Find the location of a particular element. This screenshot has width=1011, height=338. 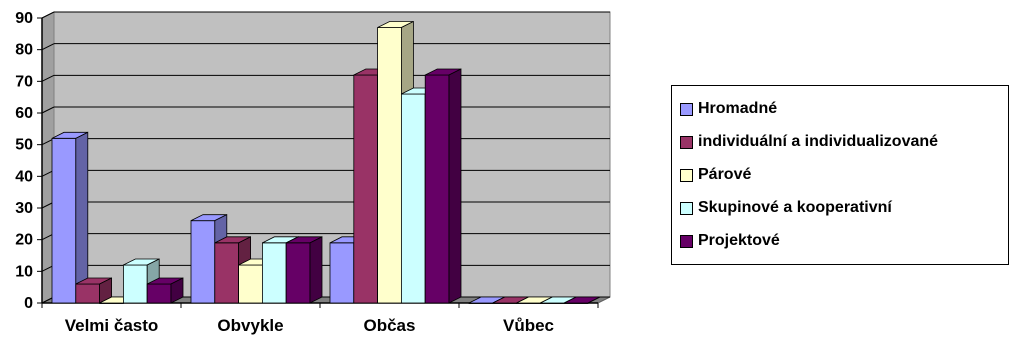

y-tick-label: 50 is located at coordinates (24, 145).